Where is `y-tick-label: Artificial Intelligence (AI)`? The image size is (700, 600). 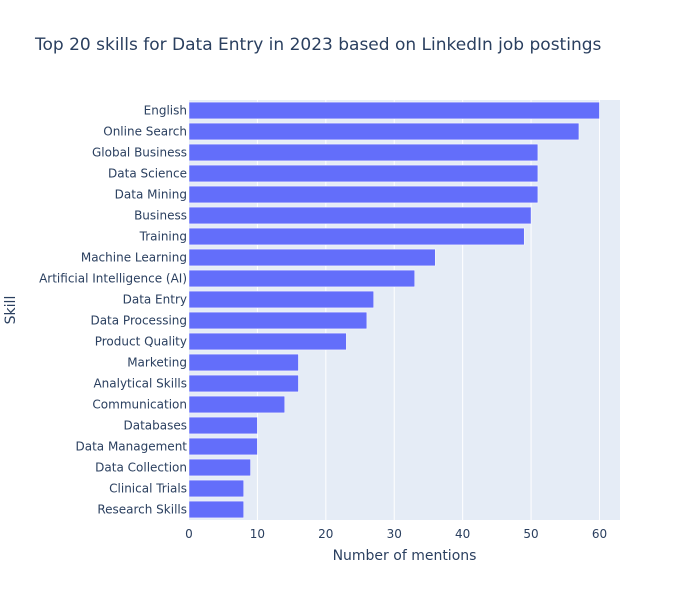
y-tick-label: Artificial Intelligence (AI) is located at coordinates (113, 279).